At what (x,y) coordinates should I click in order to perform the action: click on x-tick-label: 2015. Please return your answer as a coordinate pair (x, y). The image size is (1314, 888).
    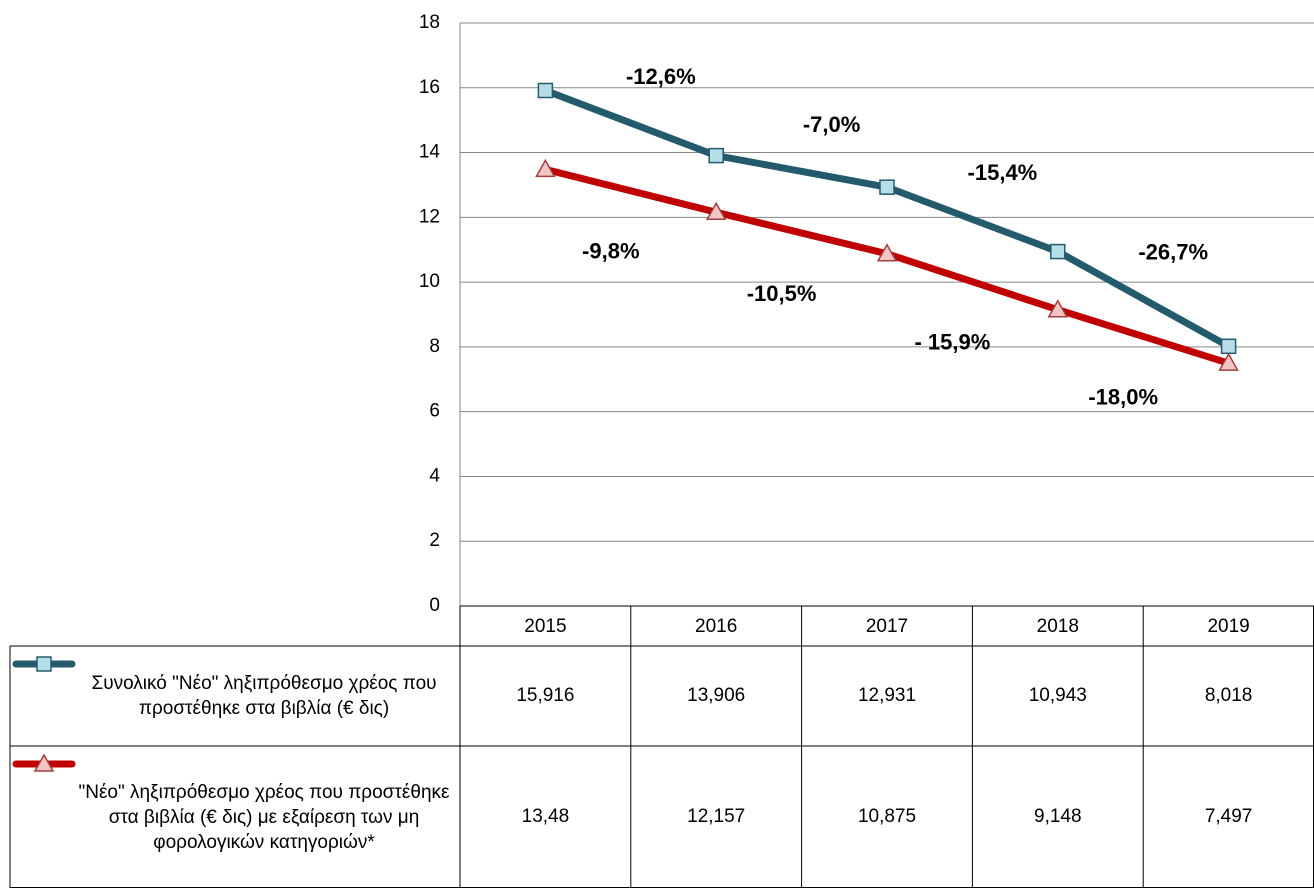
    Looking at the image, I should click on (545, 626).